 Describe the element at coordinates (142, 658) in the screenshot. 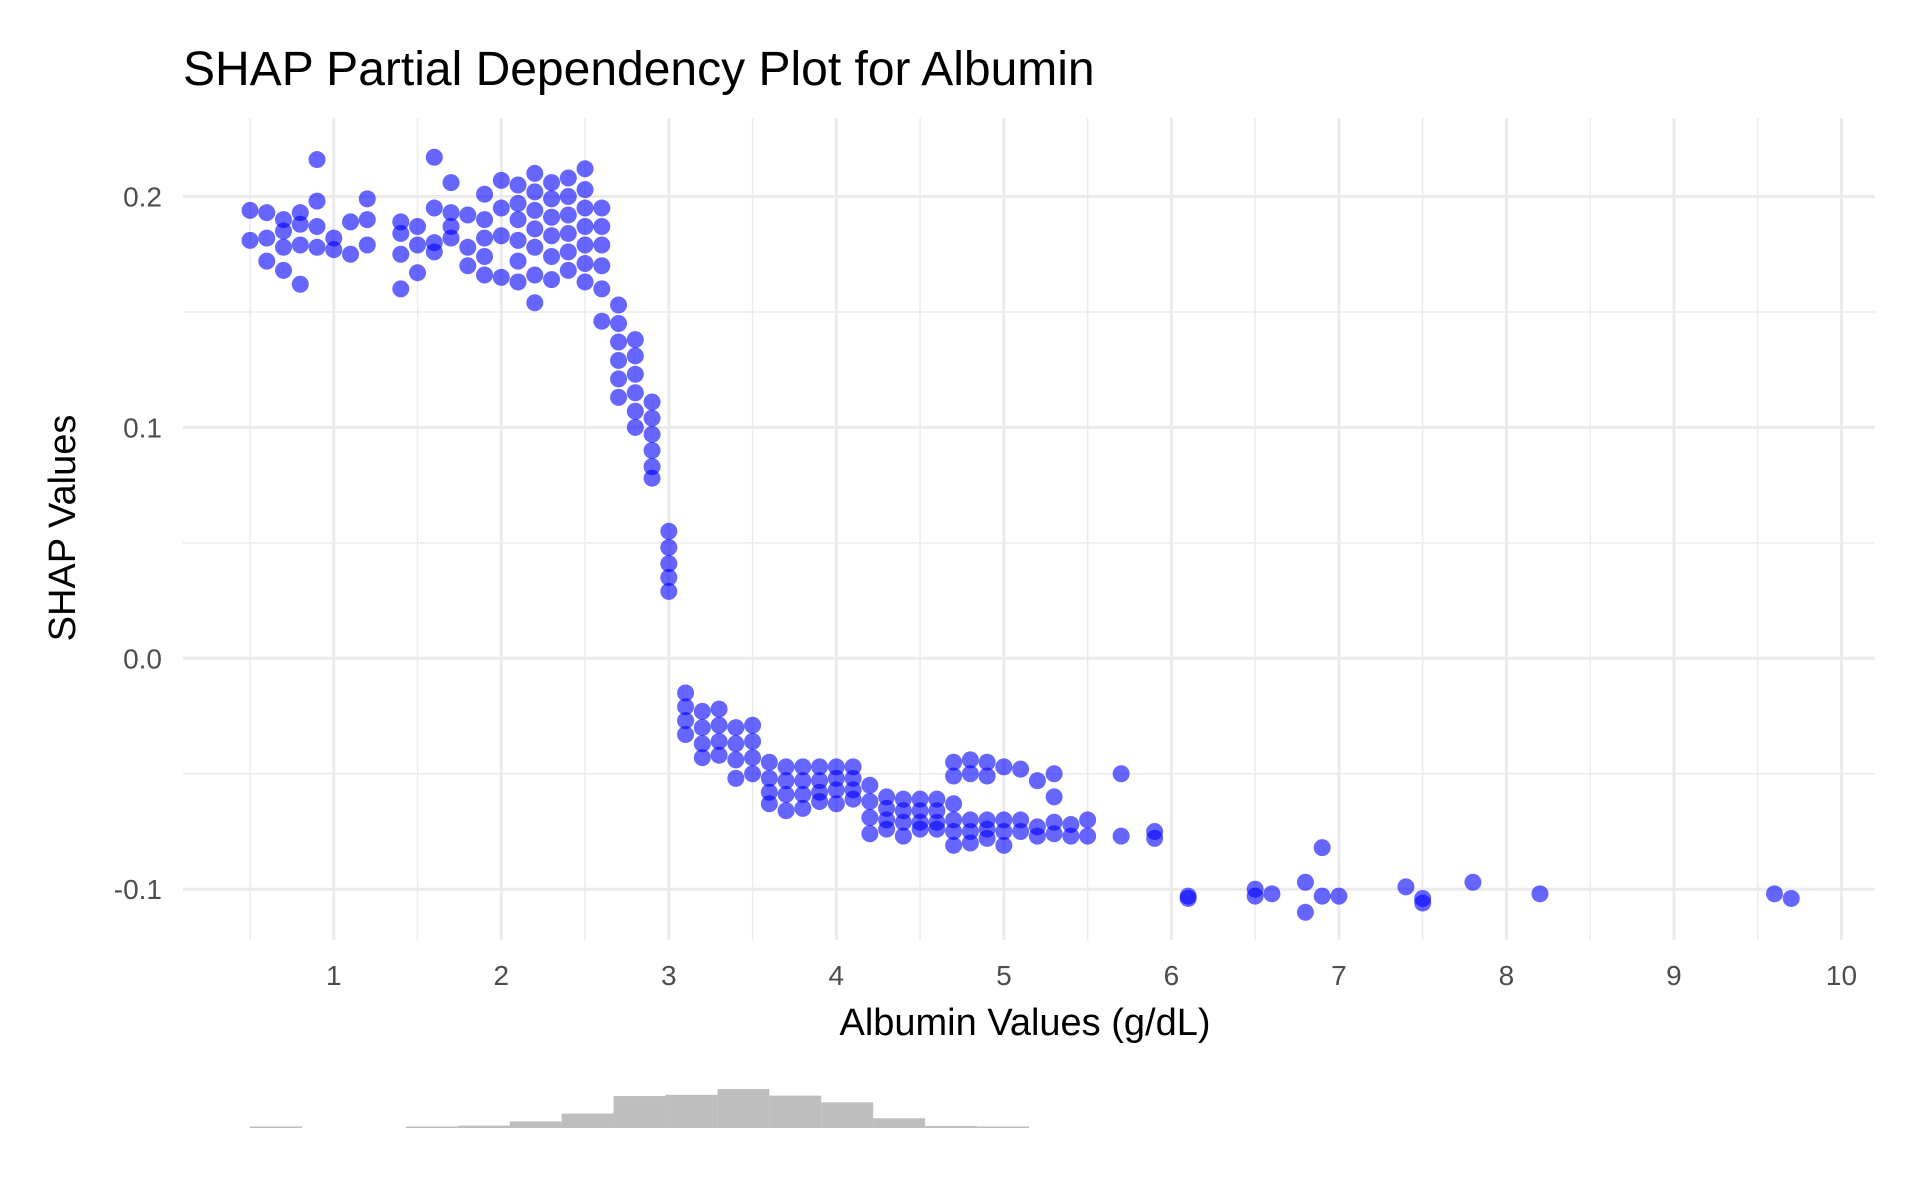

I see `y-tick-label: 0.0` at that location.